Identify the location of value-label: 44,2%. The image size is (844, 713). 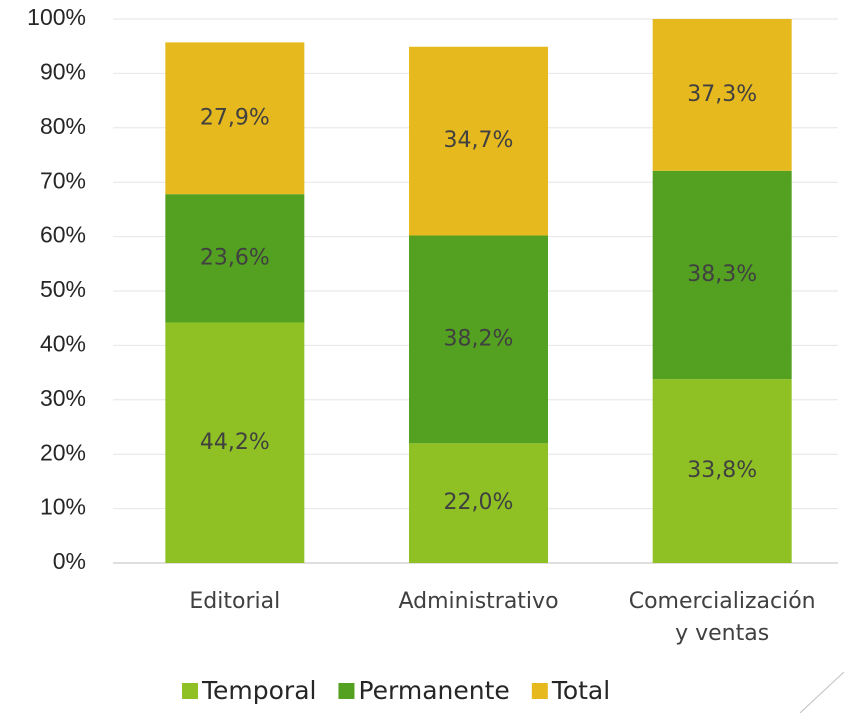
(235, 442).